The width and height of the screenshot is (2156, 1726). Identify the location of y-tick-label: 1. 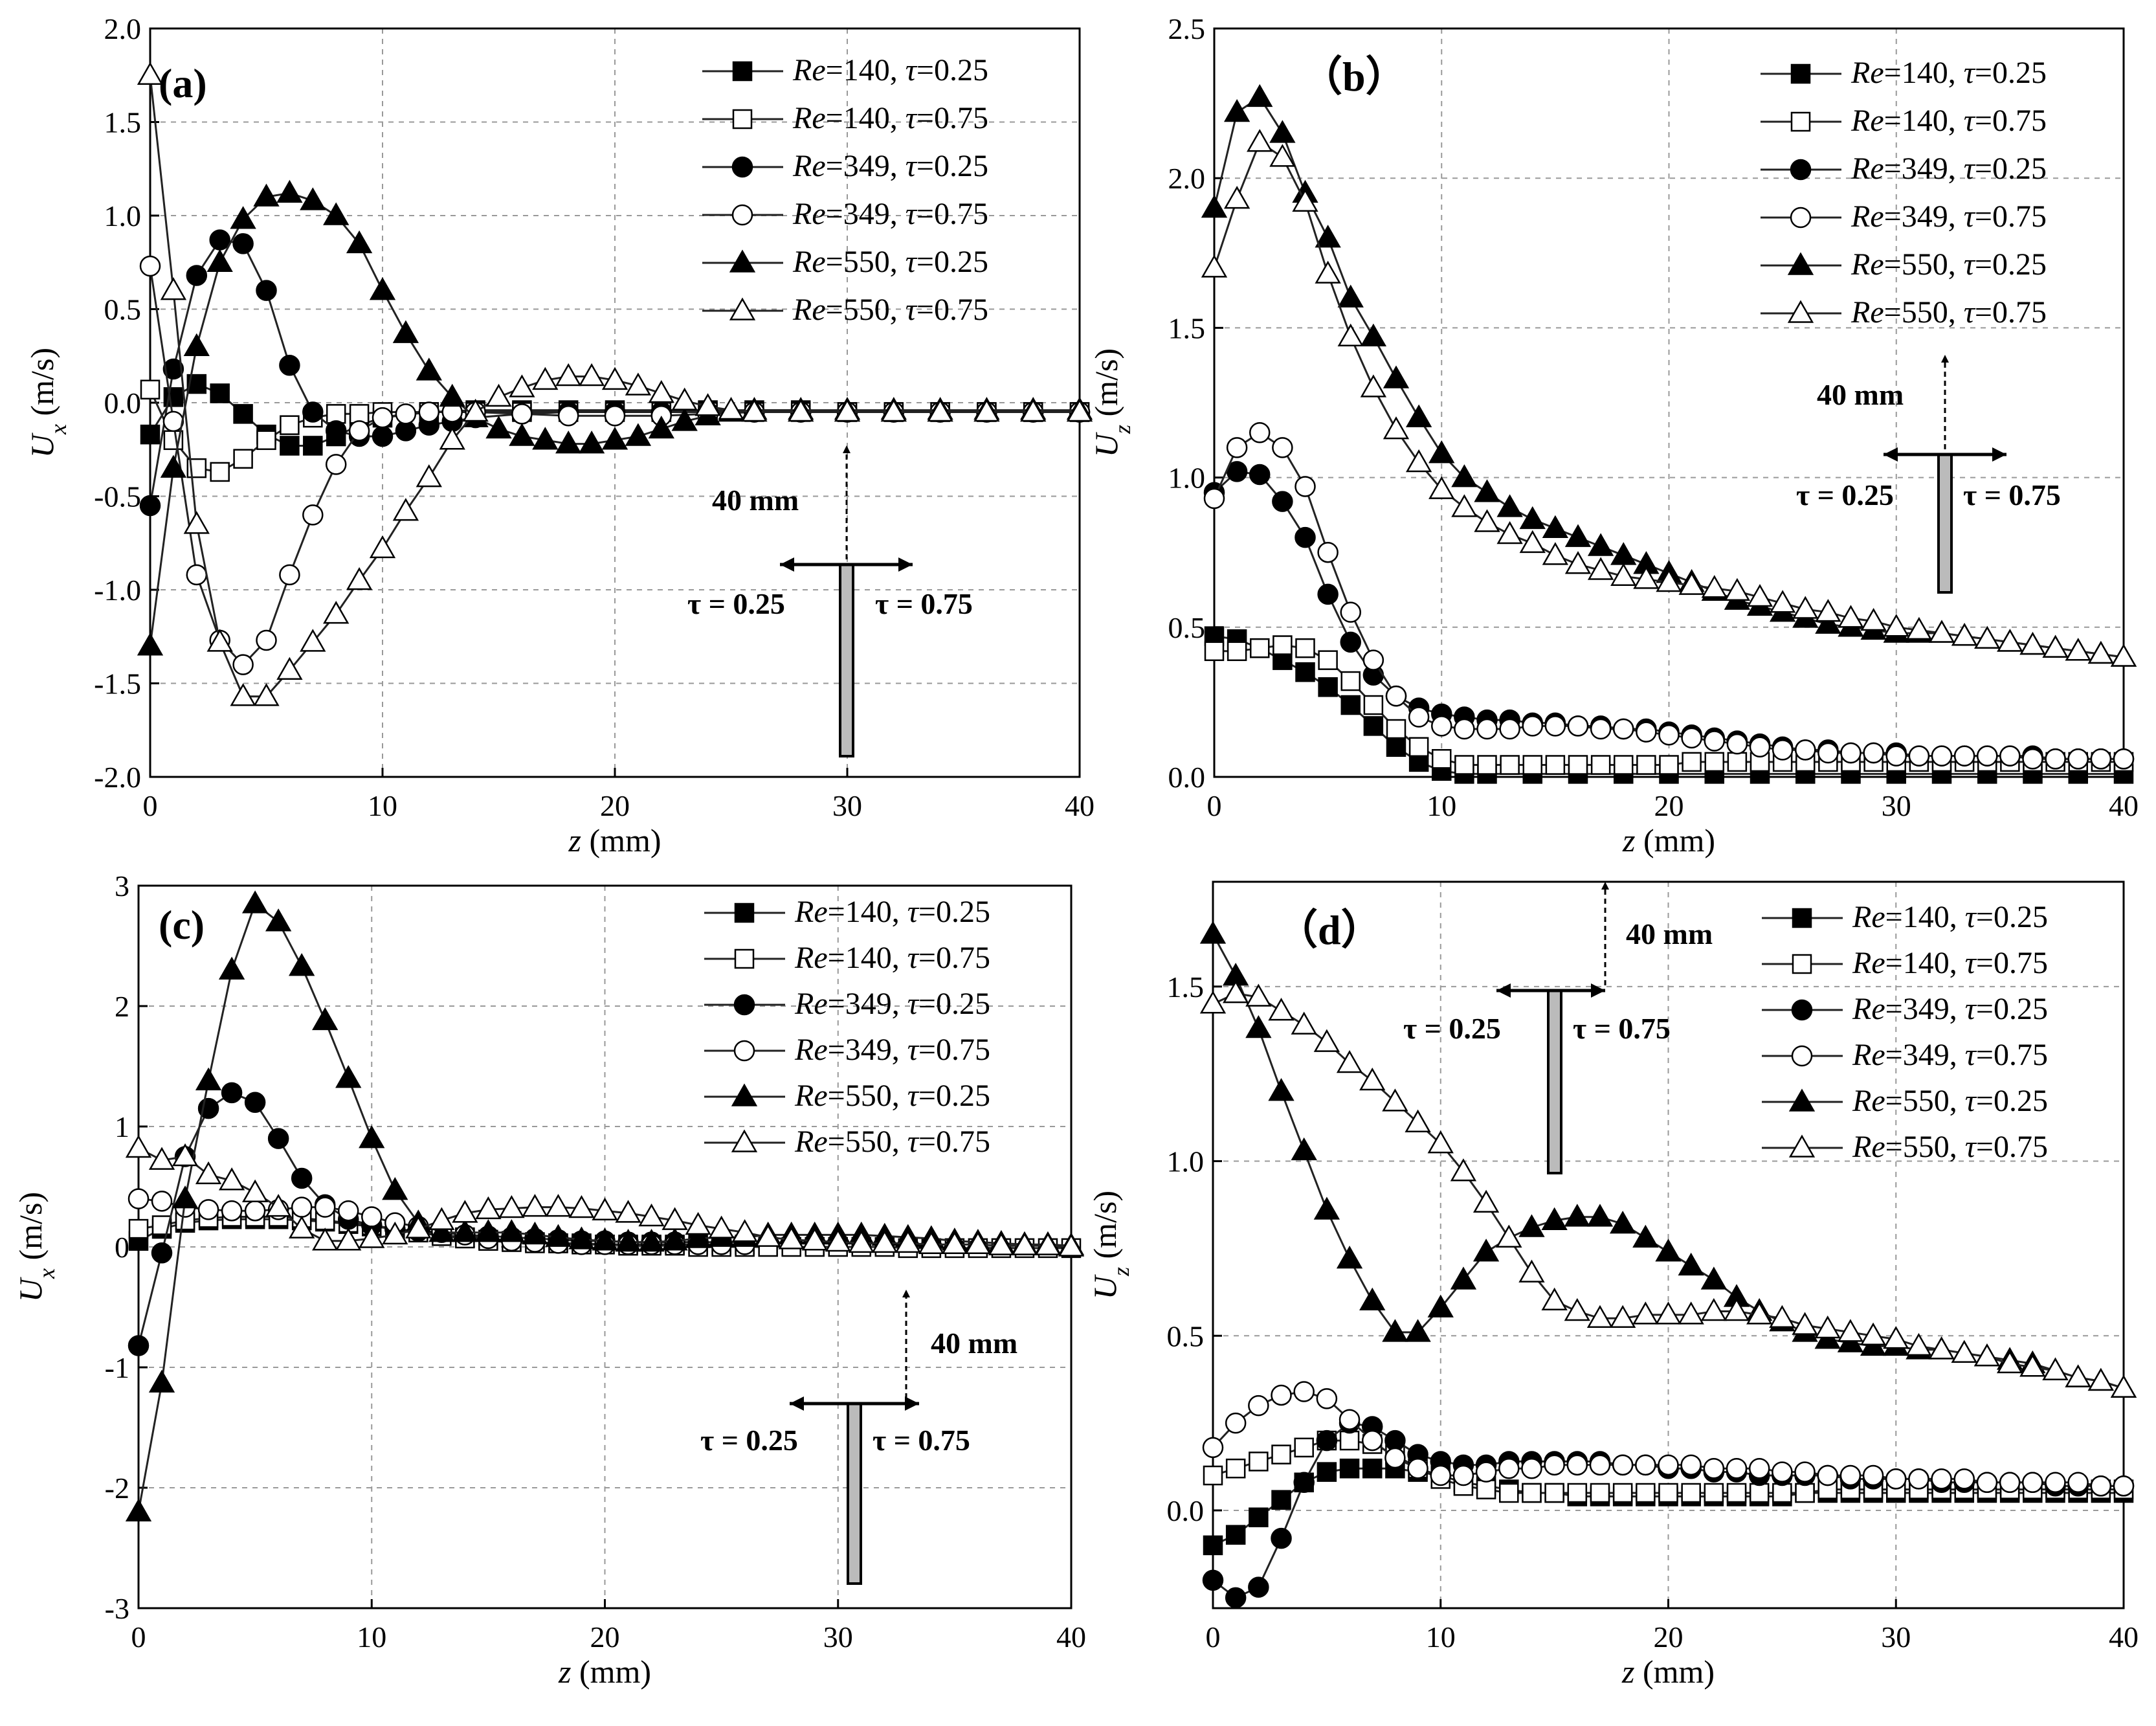
(122, 1126).